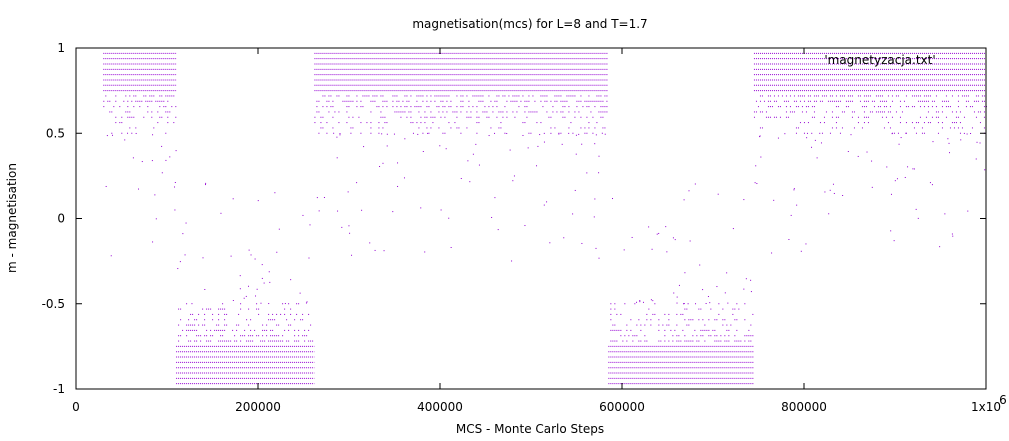 The width and height of the screenshot is (1009, 441). Describe the element at coordinates (440, 407) in the screenshot. I see `x-tick-label: 400000` at that location.